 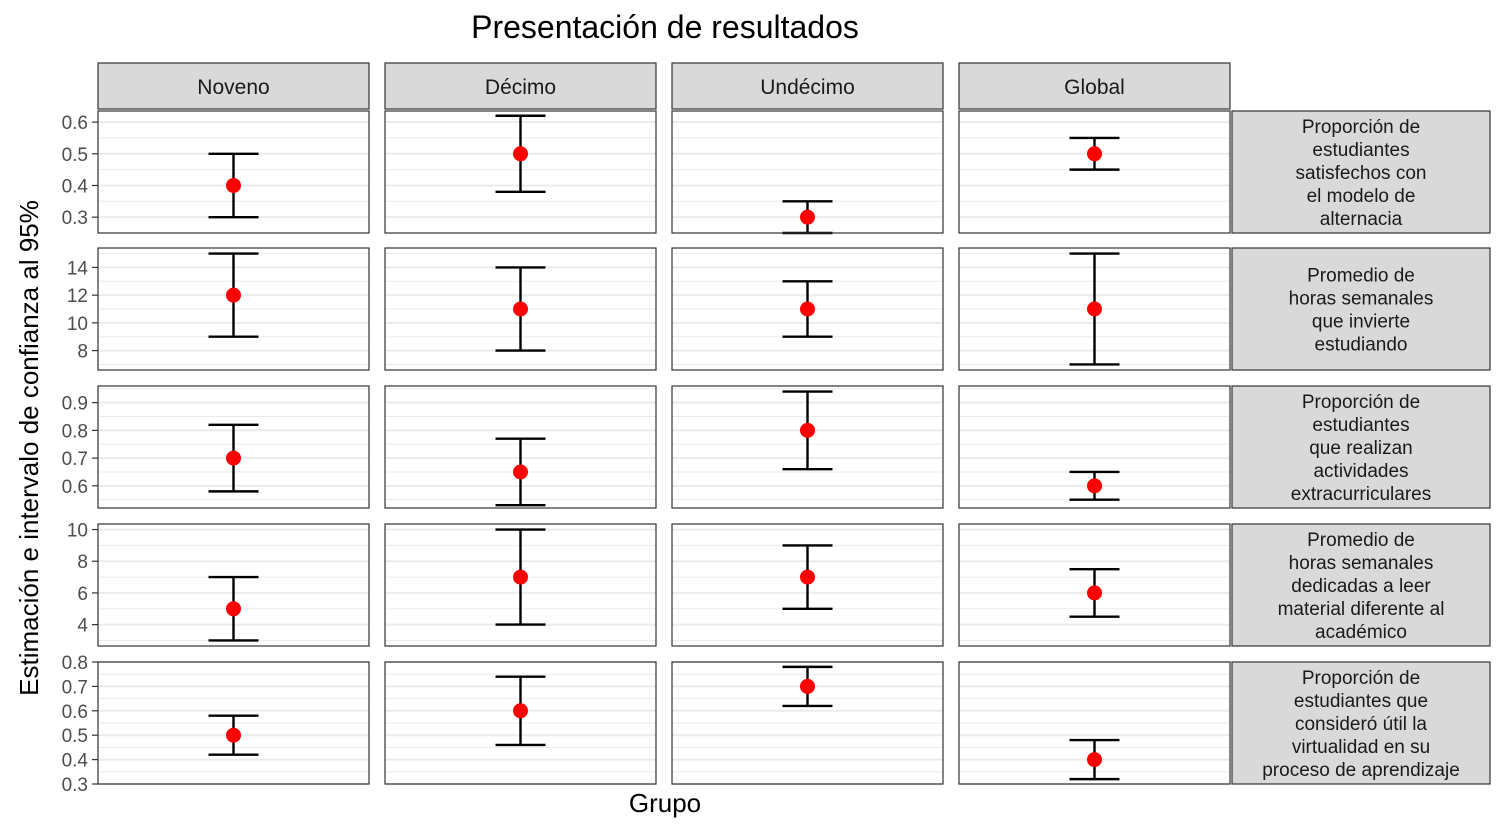 I want to click on facet-strip-row-label: que realizan, so click(x=1361, y=448).